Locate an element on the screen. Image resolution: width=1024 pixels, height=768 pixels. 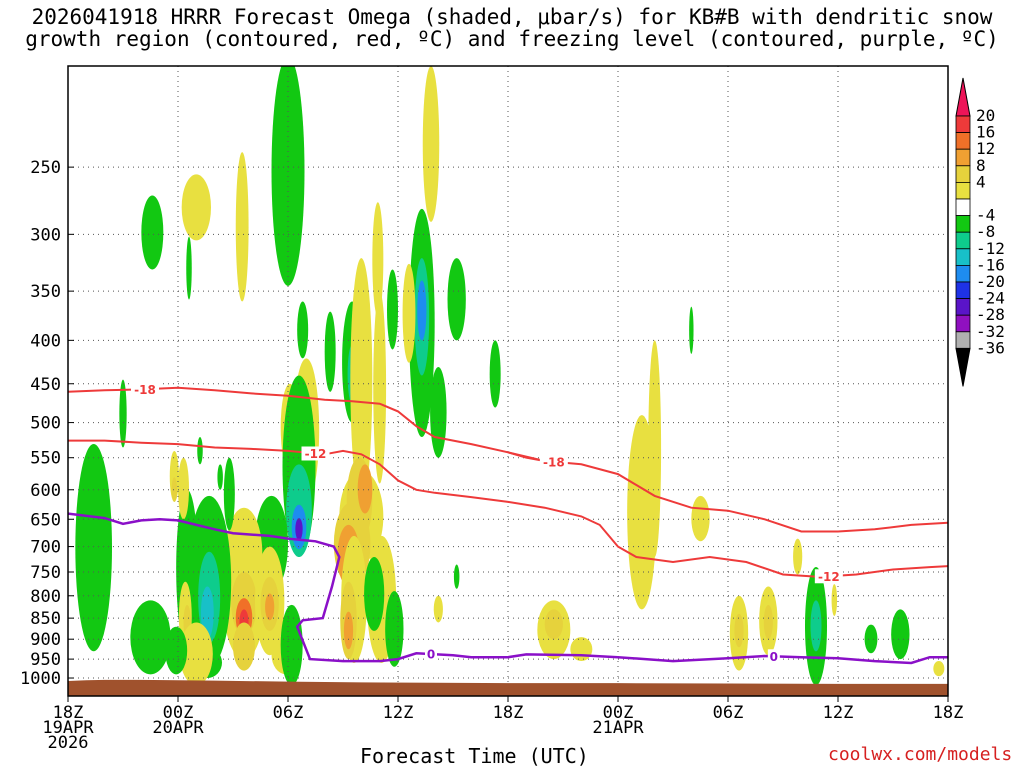
colorbar-label-7: -12 is located at coordinates (990, 248).